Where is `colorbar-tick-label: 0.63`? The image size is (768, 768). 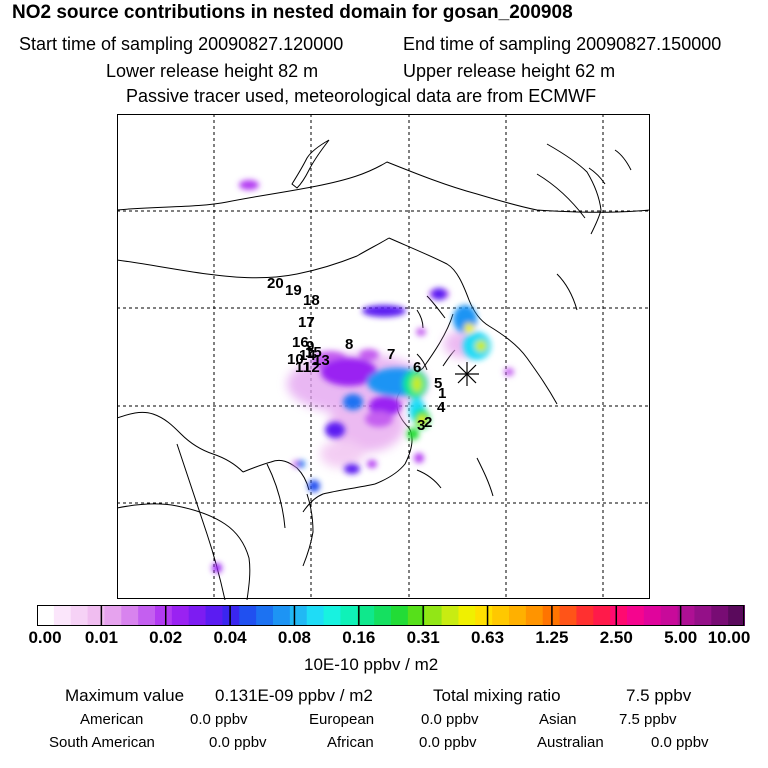
colorbar-tick-label: 0.63 is located at coordinates (487, 637).